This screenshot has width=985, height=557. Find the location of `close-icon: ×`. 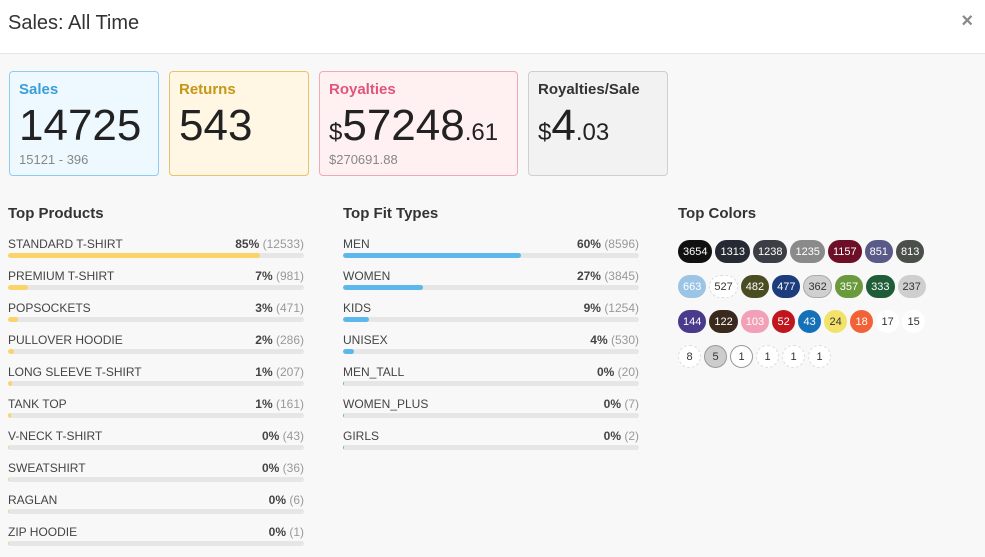

close-icon: × is located at coordinates (967, 21).